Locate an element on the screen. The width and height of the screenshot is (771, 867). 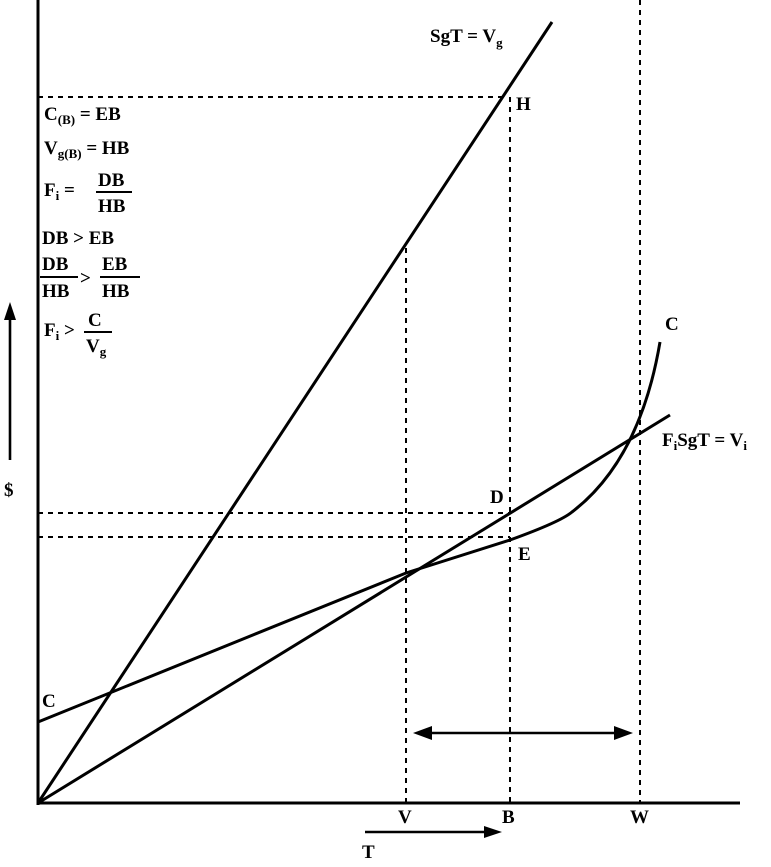
x-tick-b: B is located at coordinates (508, 817).